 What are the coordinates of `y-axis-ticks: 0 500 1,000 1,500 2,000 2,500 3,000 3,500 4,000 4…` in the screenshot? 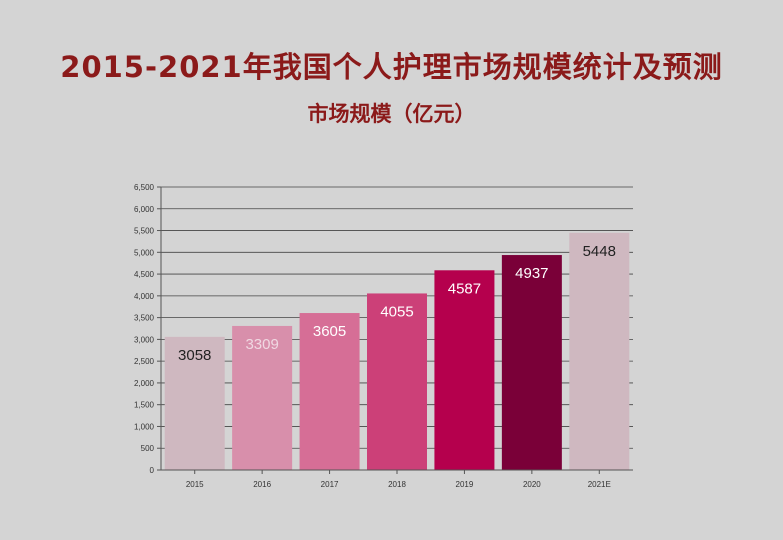 It's located at (147, 329).